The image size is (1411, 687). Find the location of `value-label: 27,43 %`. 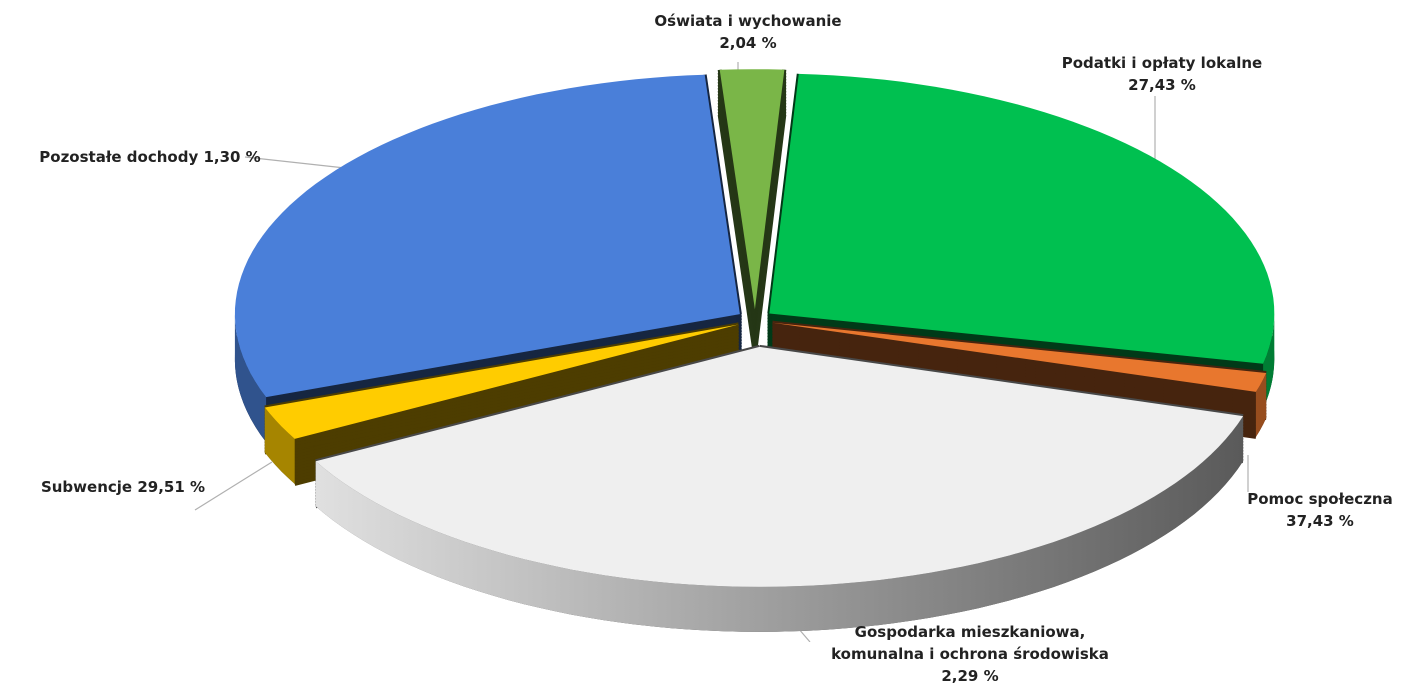

value-label: 27,43 % is located at coordinates (1162, 85).